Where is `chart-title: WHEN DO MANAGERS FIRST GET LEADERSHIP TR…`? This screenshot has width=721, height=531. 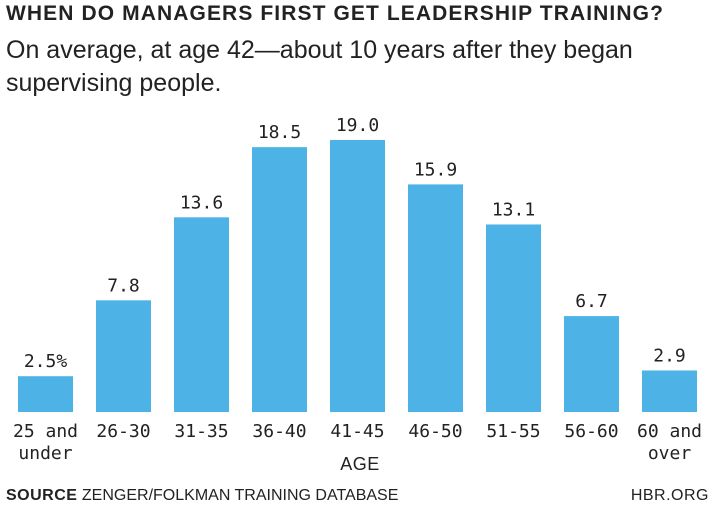 chart-title: WHEN DO MANAGERS FIRST GET LEADERSHIP TR… is located at coordinates (335, 13).